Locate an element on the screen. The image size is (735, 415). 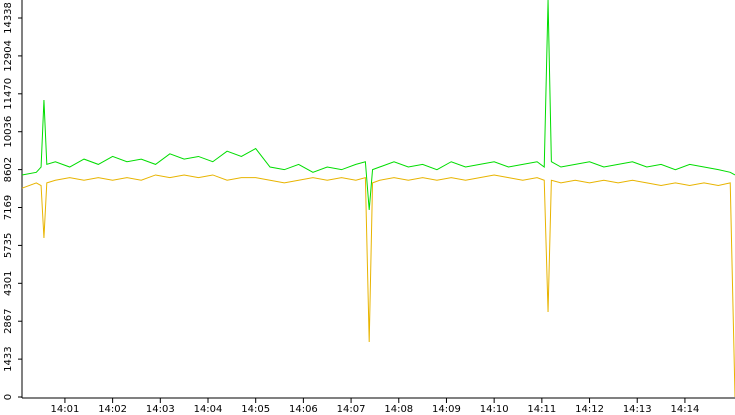
y-tick-label: 7169 is located at coordinates (8, 207).